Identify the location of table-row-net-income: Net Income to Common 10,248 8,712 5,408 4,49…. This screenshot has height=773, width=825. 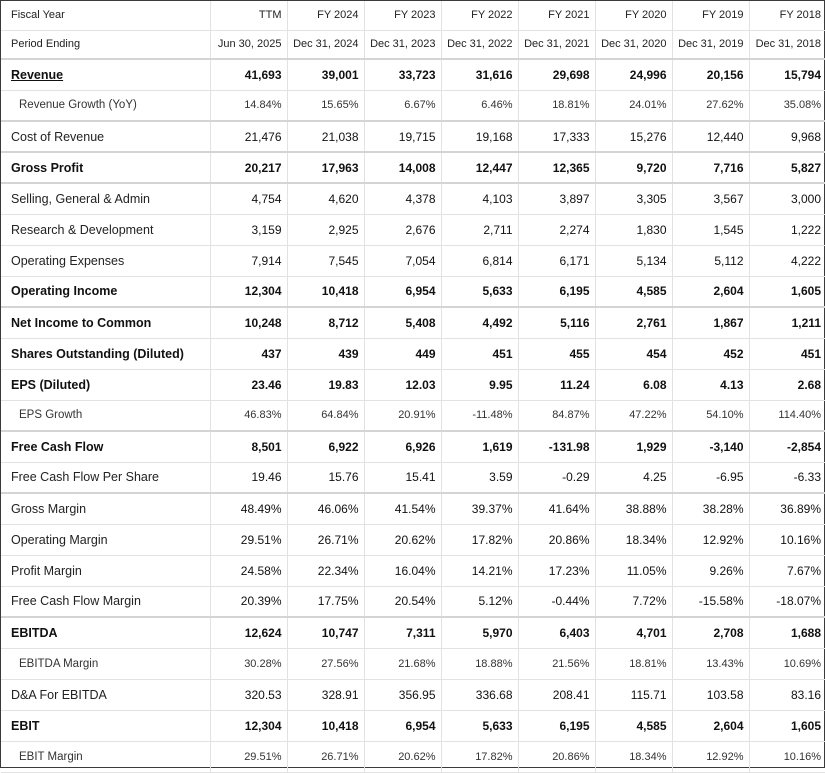
(413, 323).